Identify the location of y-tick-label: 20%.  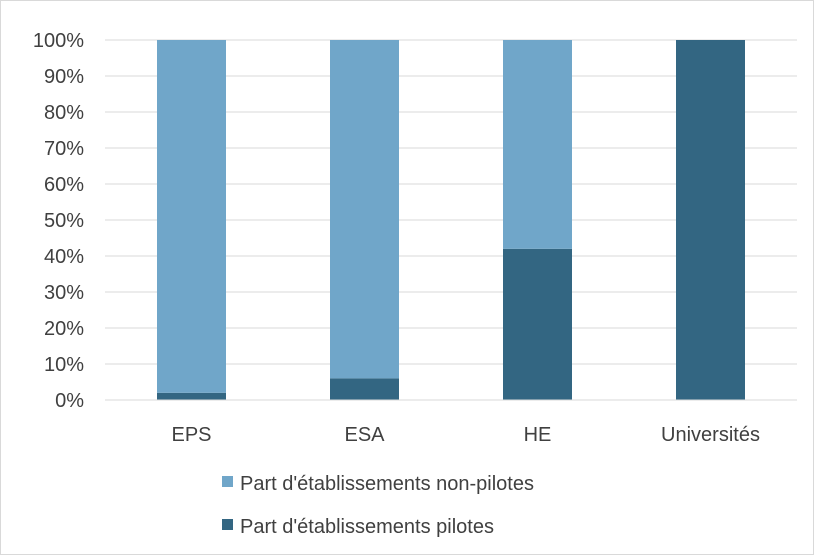
(64, 329).